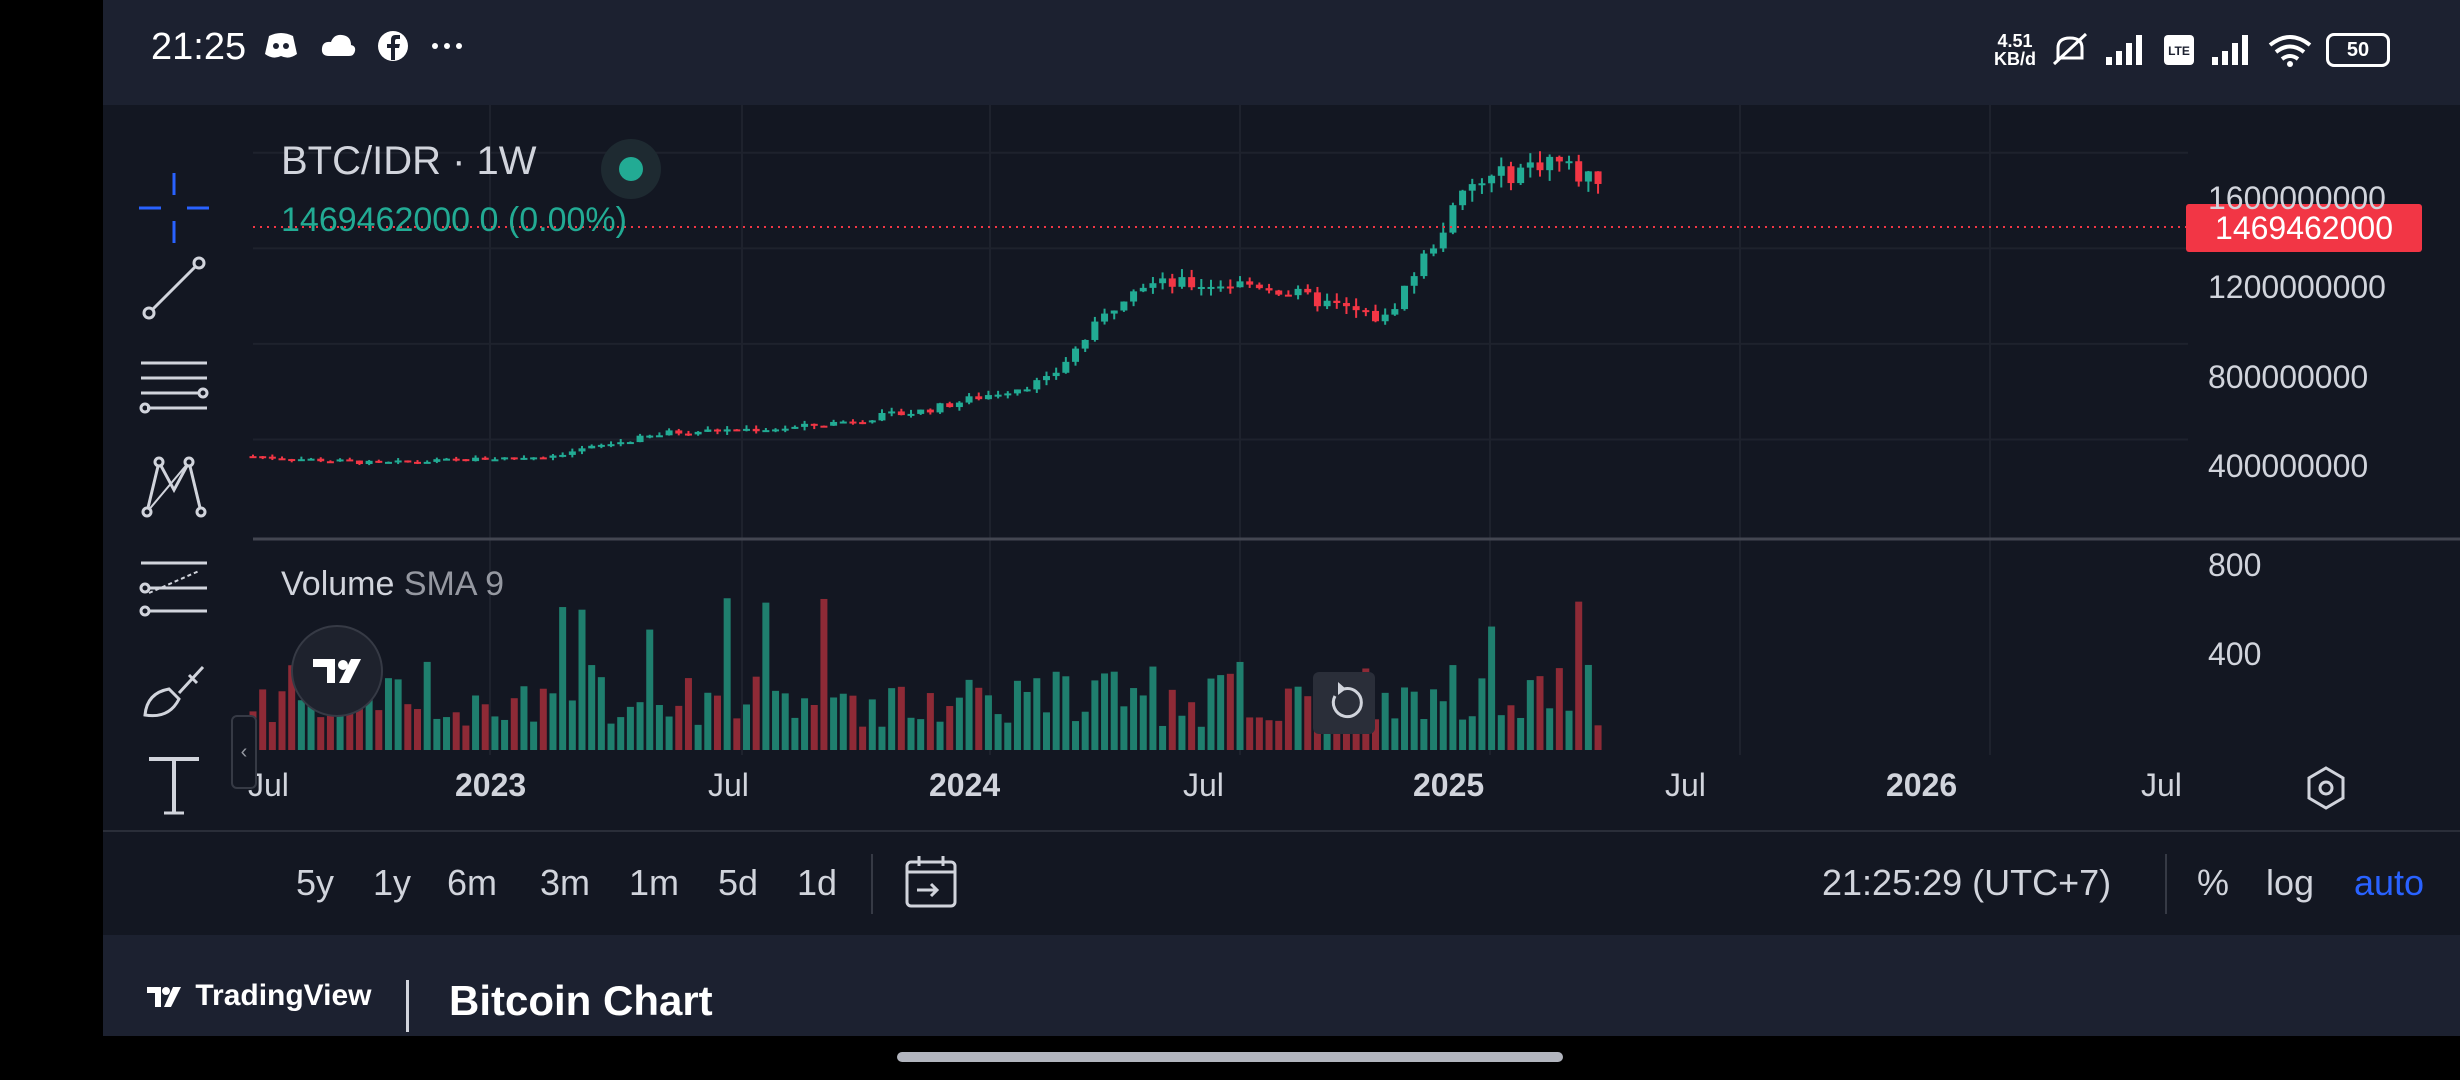 The height and width of the screenshot is (1080, 2460). I want to click on range-5d-button: 5d, so click(738, 882).